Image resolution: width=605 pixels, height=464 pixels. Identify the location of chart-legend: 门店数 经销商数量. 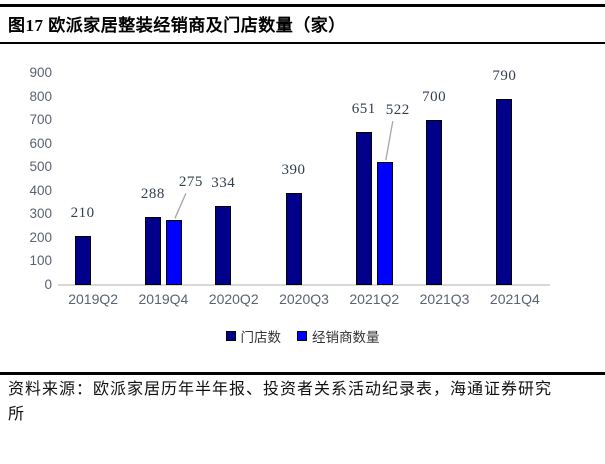
(302, 336).